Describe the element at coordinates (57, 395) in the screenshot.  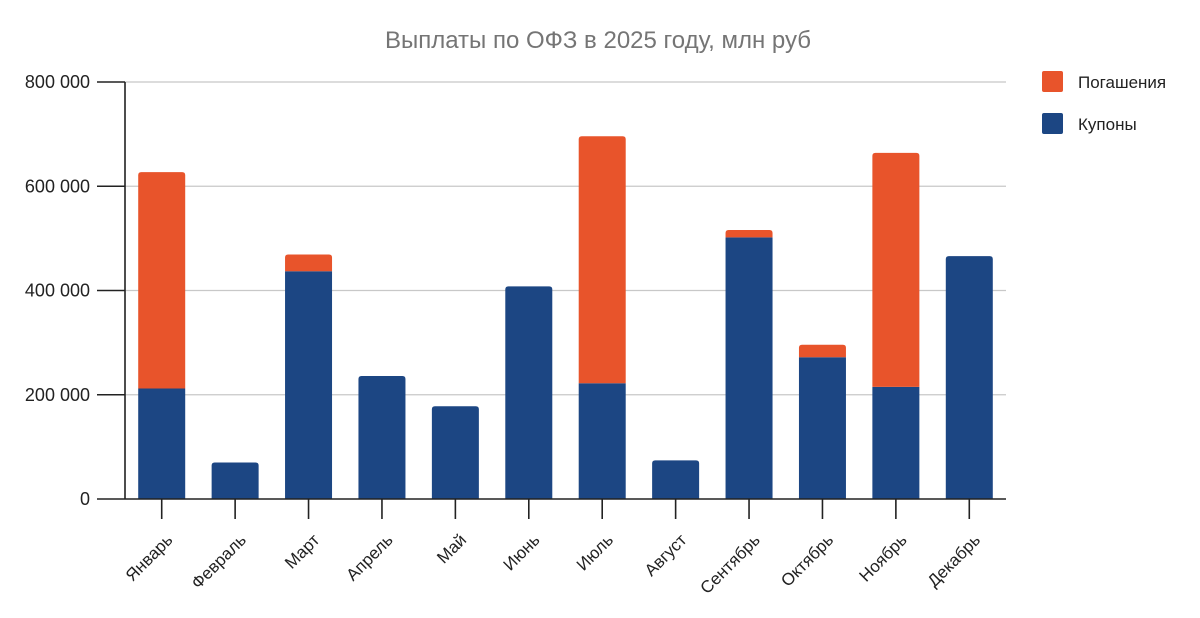
I see `y-tick-label: 200 000` at that location.